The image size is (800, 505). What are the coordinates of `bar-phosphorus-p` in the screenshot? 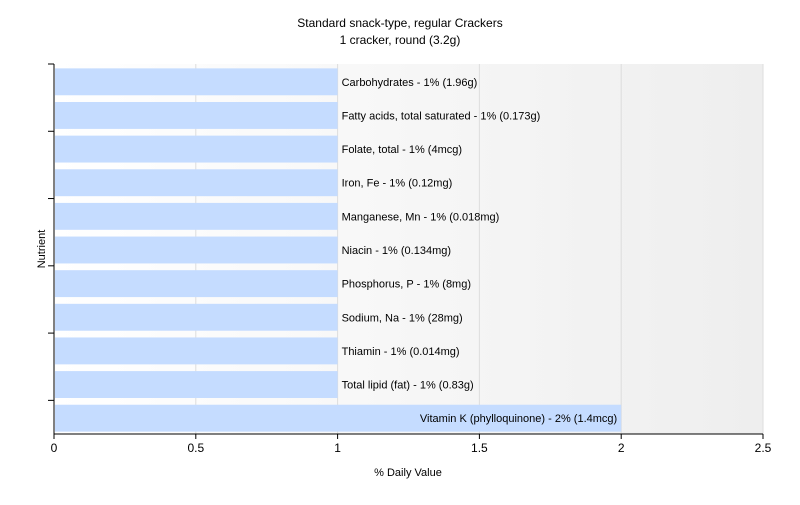 It's located at (196, 284).